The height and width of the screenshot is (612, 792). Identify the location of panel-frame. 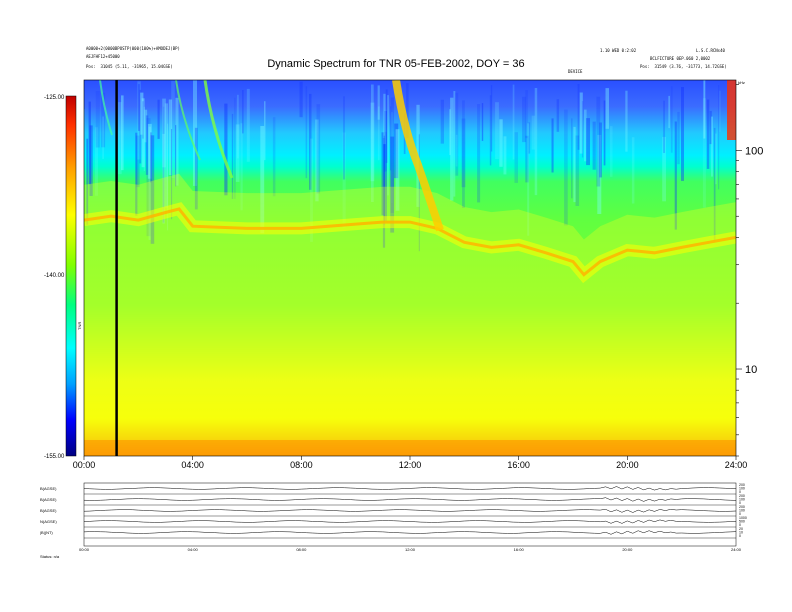
(410, 514).